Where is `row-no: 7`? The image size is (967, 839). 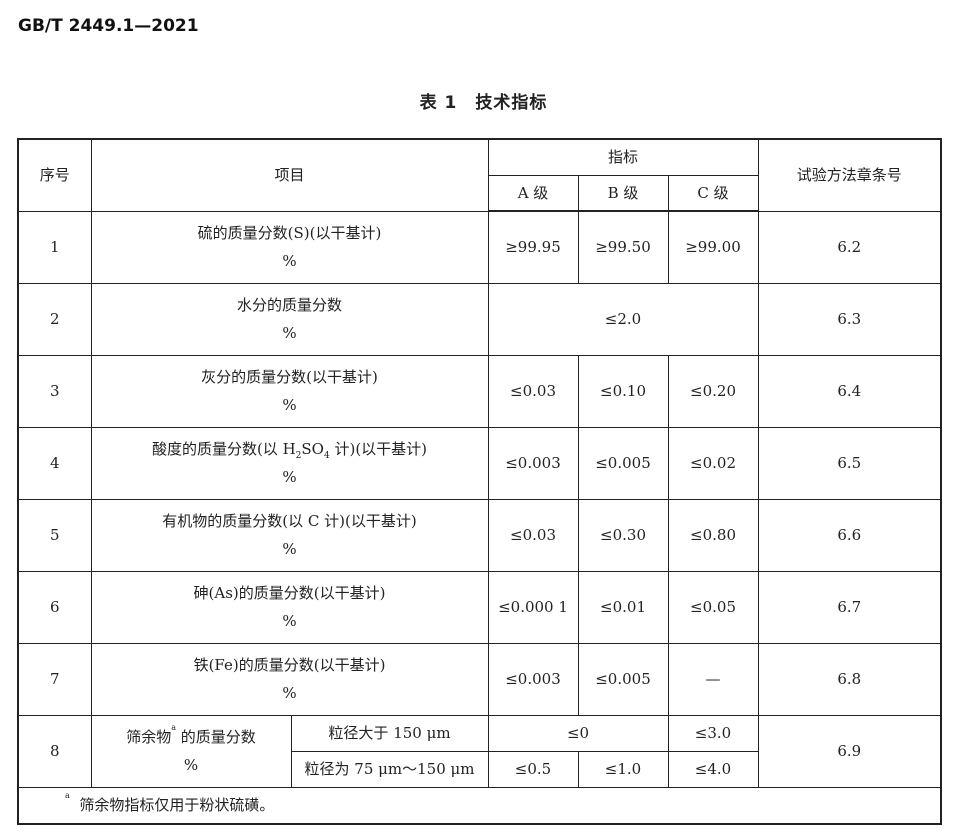 row-no: 7 is located at coordinates (54, 679).